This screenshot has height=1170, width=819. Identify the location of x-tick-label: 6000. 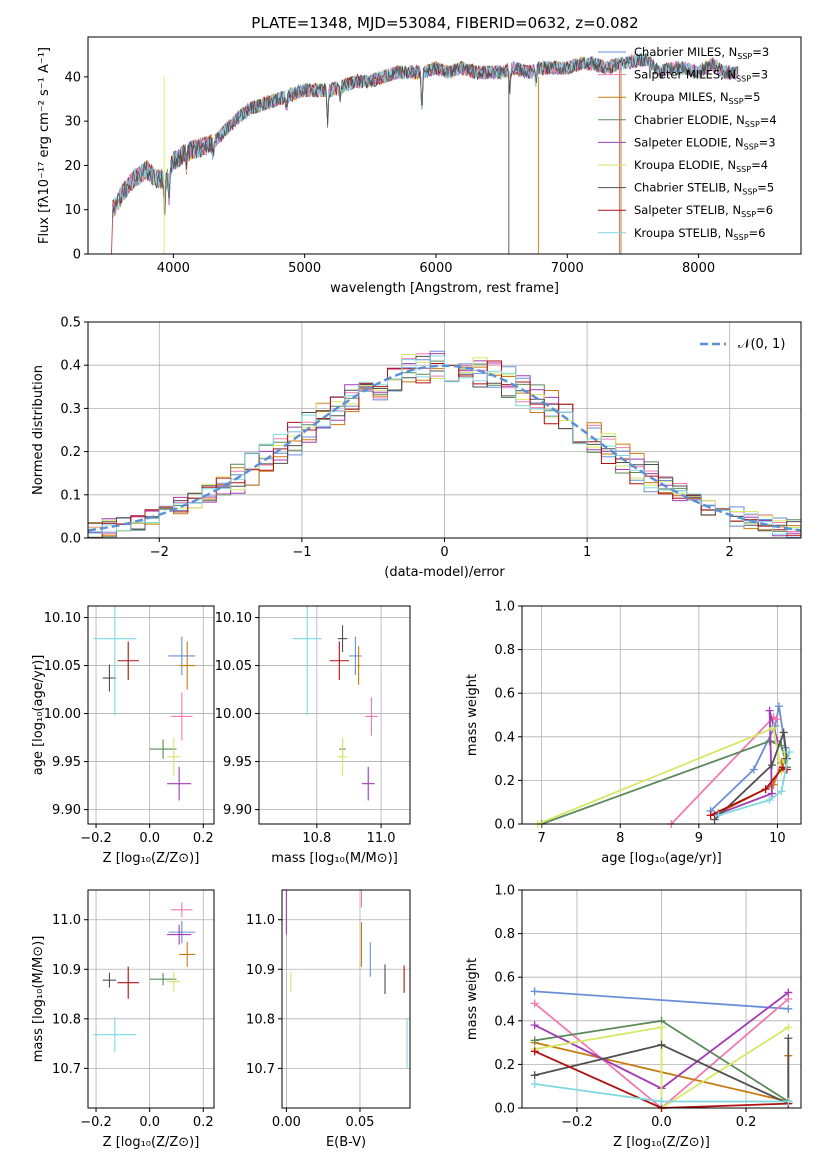
(435, 268).